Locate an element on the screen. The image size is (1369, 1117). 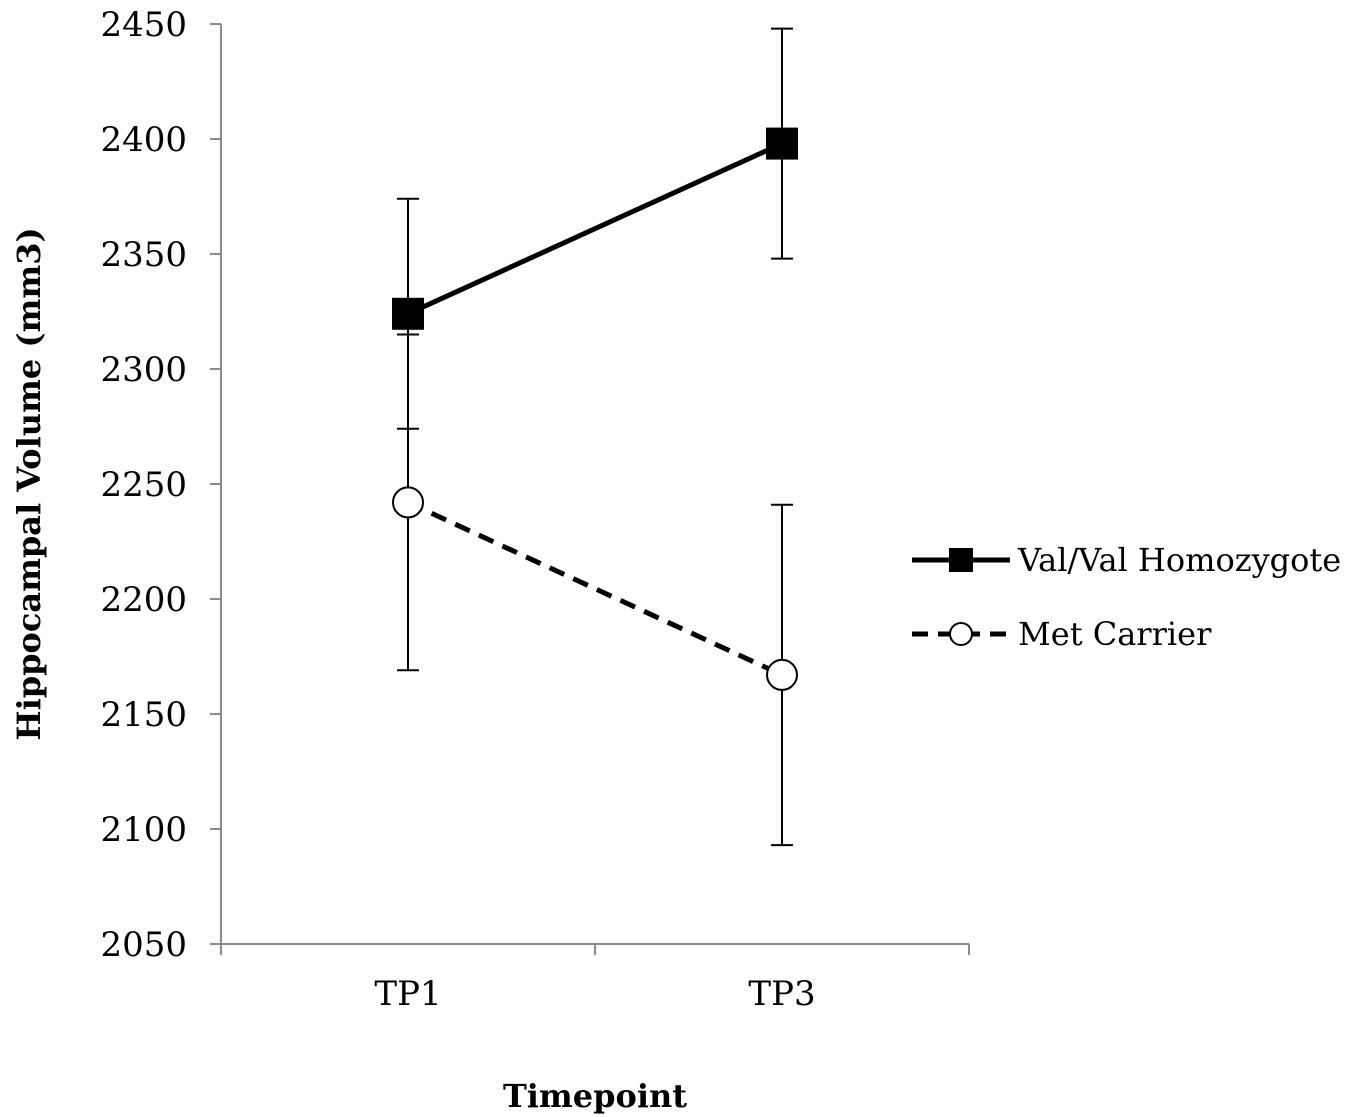
y-tick-label: 2400 is located at coordinates (143, 140).